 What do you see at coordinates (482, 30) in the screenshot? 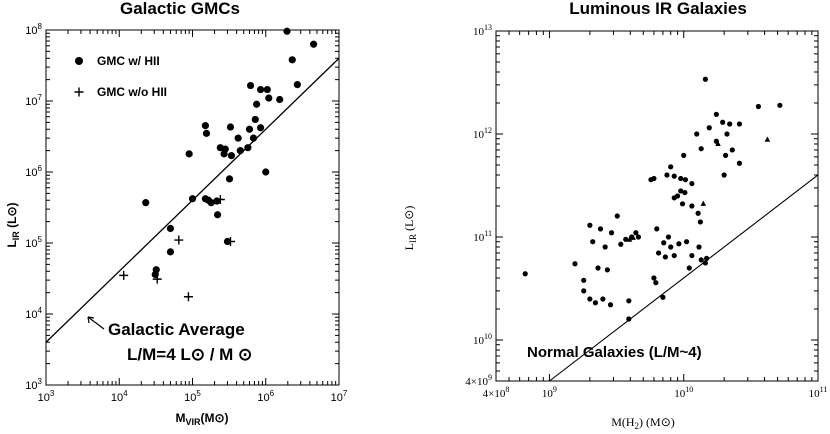
I see `r-ytick-label: 1013` at bounding box center [482, 30].